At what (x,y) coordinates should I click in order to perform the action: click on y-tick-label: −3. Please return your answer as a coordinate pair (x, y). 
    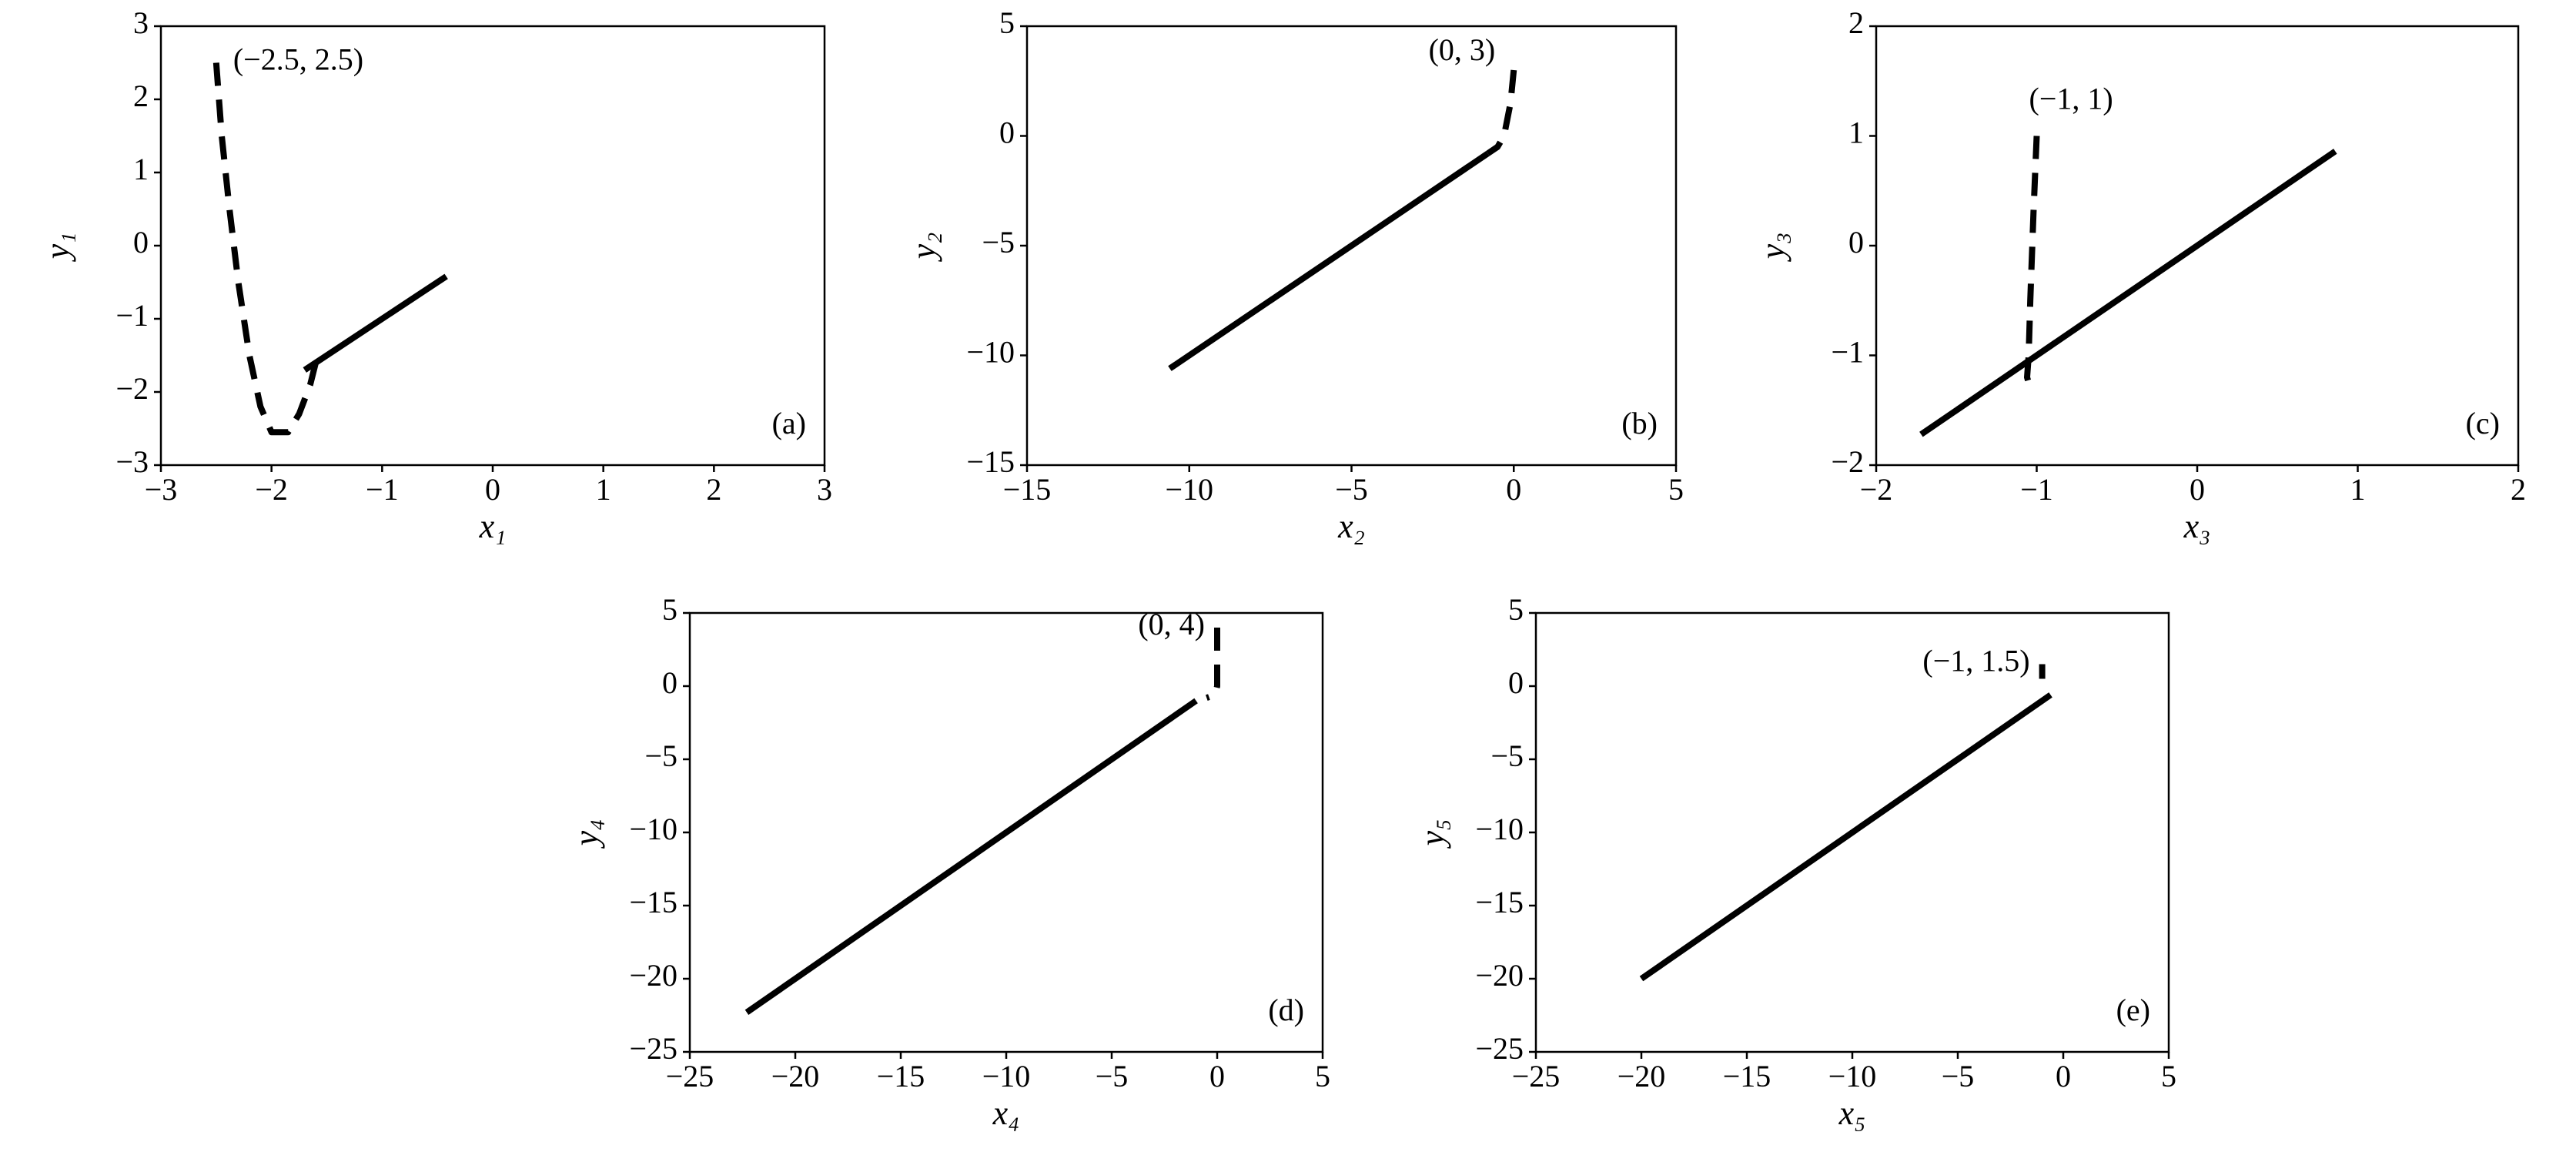
    Looking at the image, I should click on (132, 461).